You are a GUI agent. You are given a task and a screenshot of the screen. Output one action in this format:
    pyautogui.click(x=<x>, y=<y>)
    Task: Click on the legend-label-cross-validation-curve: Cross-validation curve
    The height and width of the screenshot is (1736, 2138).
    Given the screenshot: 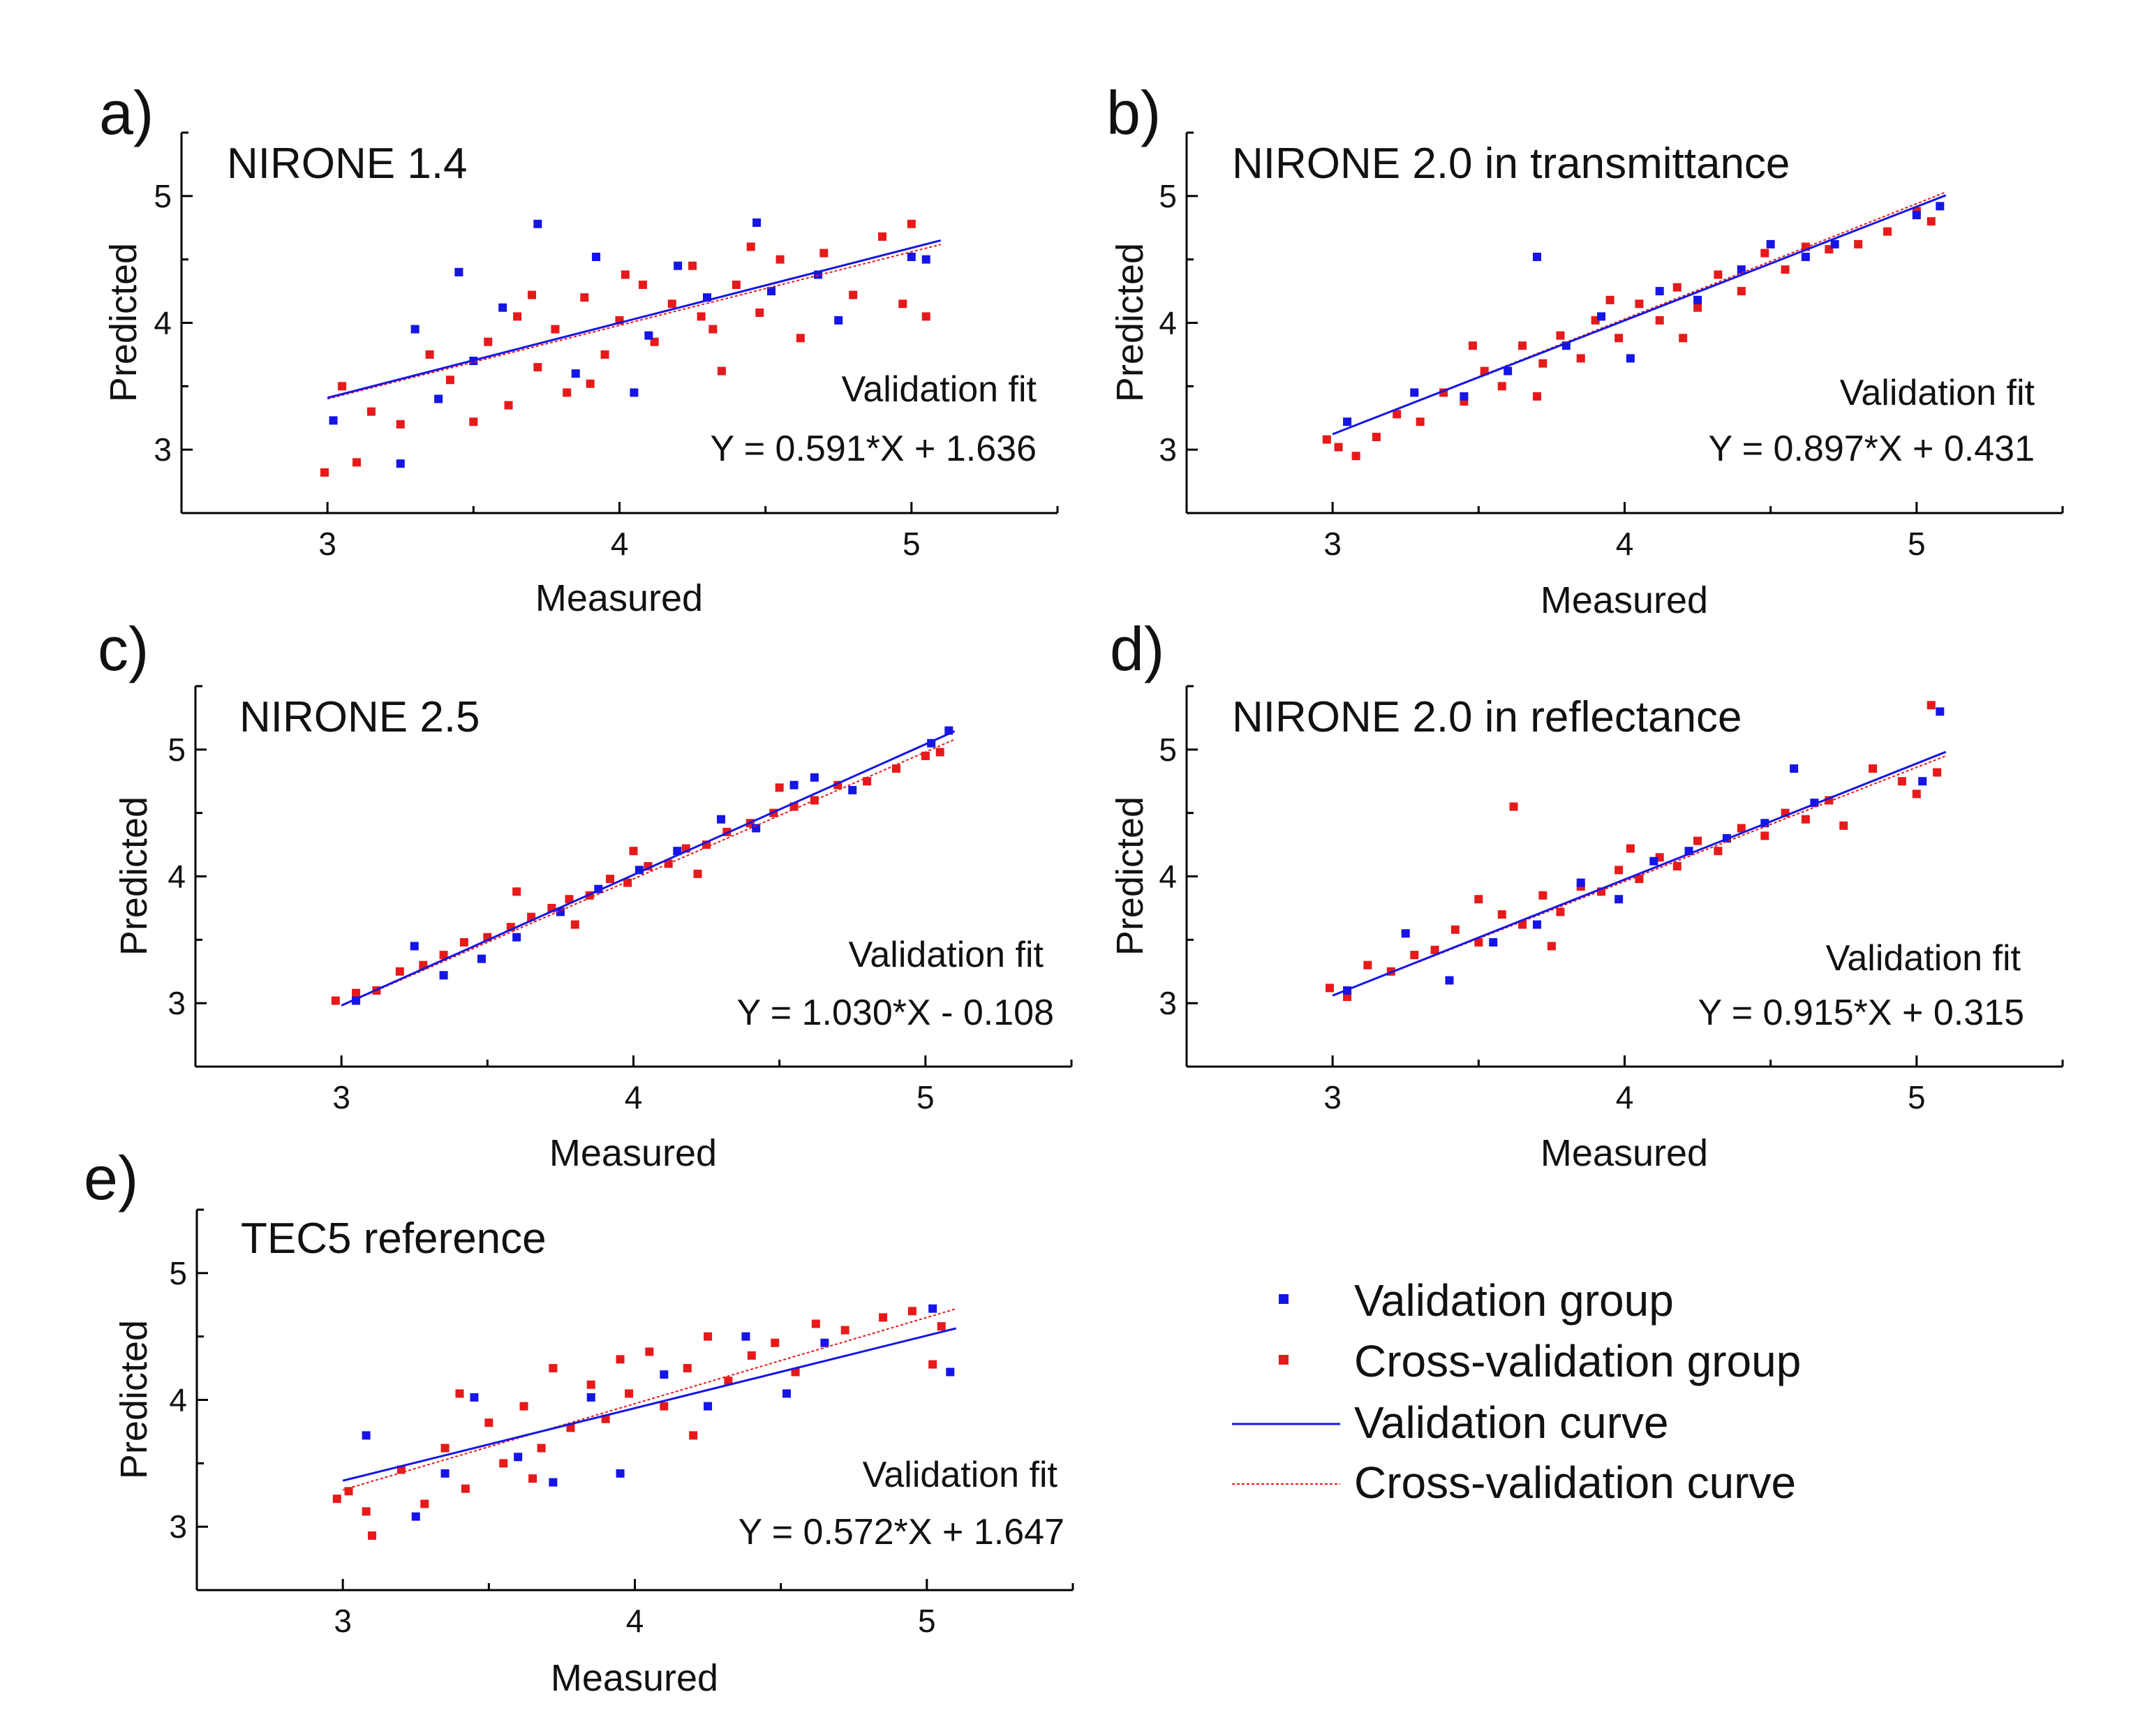 What is the action you would take?
    pyautogui.click(x=1575, y=1482)
    